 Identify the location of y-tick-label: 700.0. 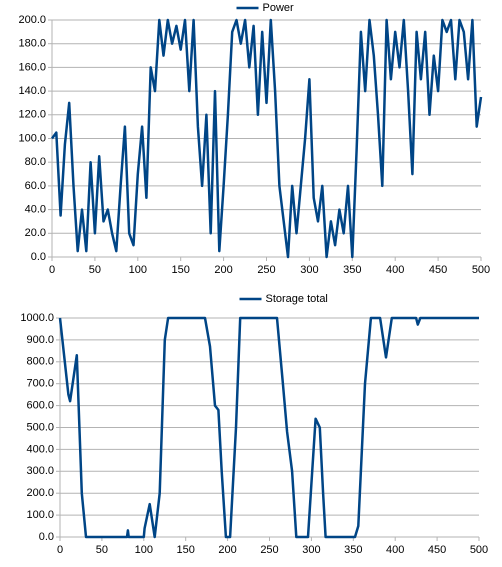
(40, 384).